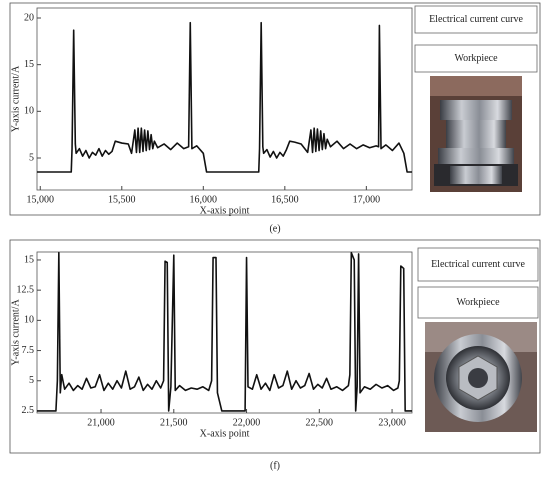  Describe the element at coordinates (26, 289) in the screenshot. I see `y-tick-label: 12.5` at that location.